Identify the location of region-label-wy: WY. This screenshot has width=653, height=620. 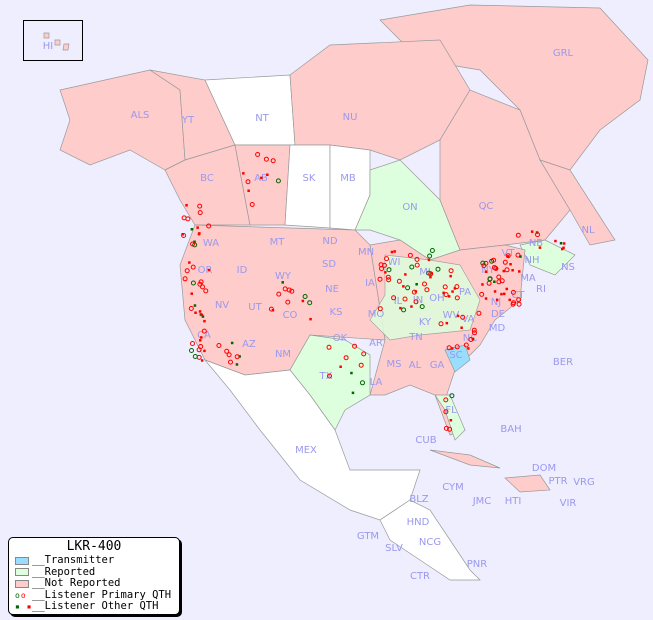
(283, 276).